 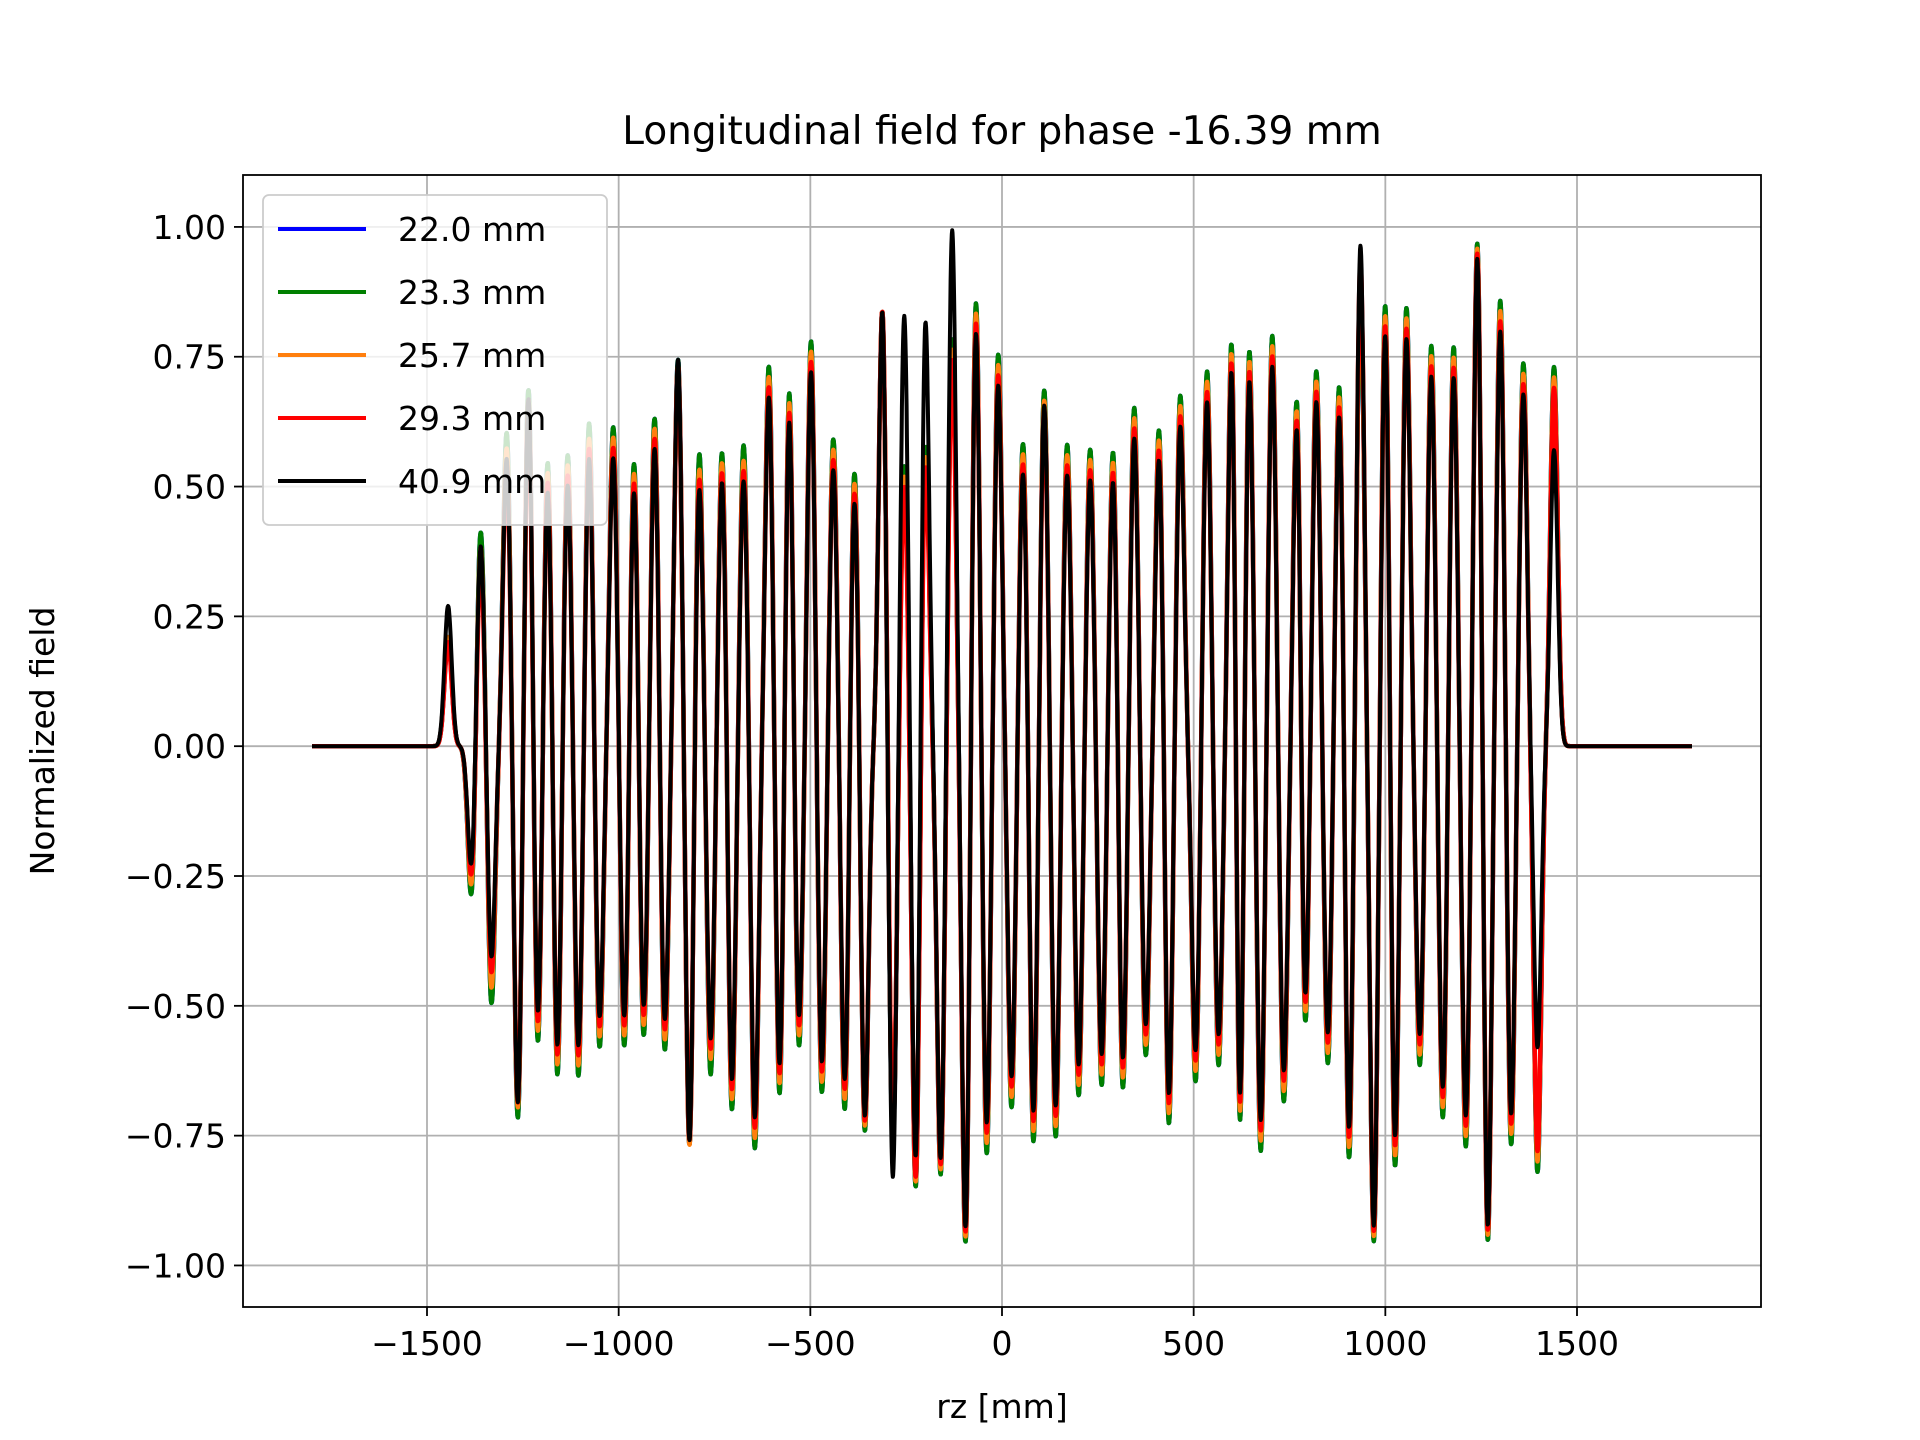 I want to click on legend-label: 40.9 mm, so click(x=472, y=481).